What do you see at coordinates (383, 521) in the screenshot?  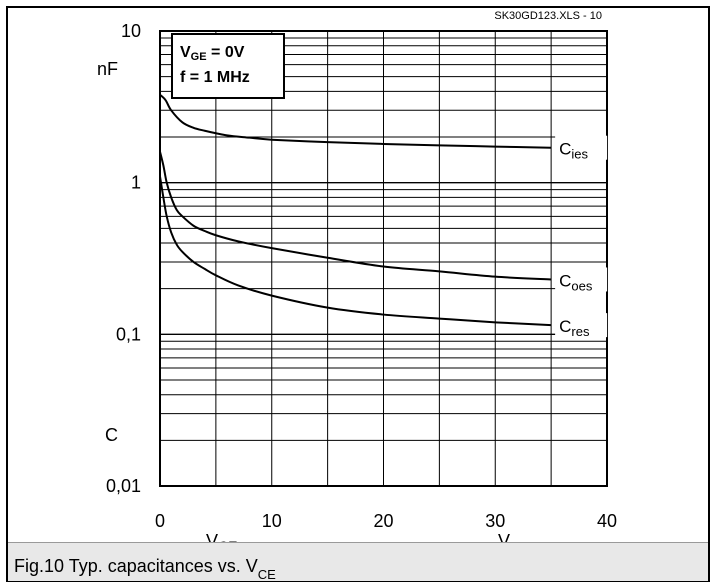 I see `x-tick-label: 20` at bounding box center [383, 521].